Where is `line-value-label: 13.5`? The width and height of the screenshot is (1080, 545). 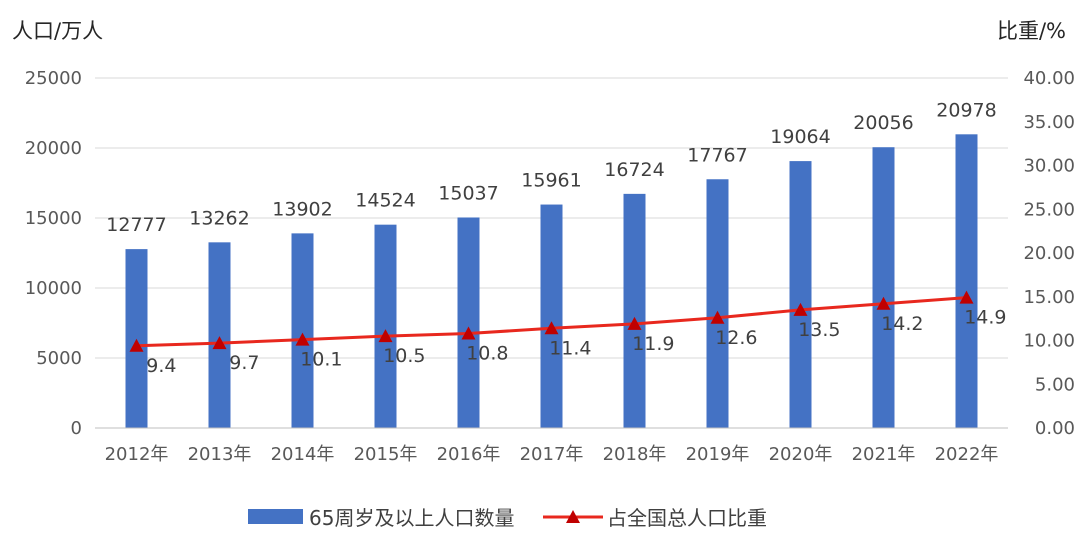 line-value-label: 13.5 is located at coordinates (819, 330).